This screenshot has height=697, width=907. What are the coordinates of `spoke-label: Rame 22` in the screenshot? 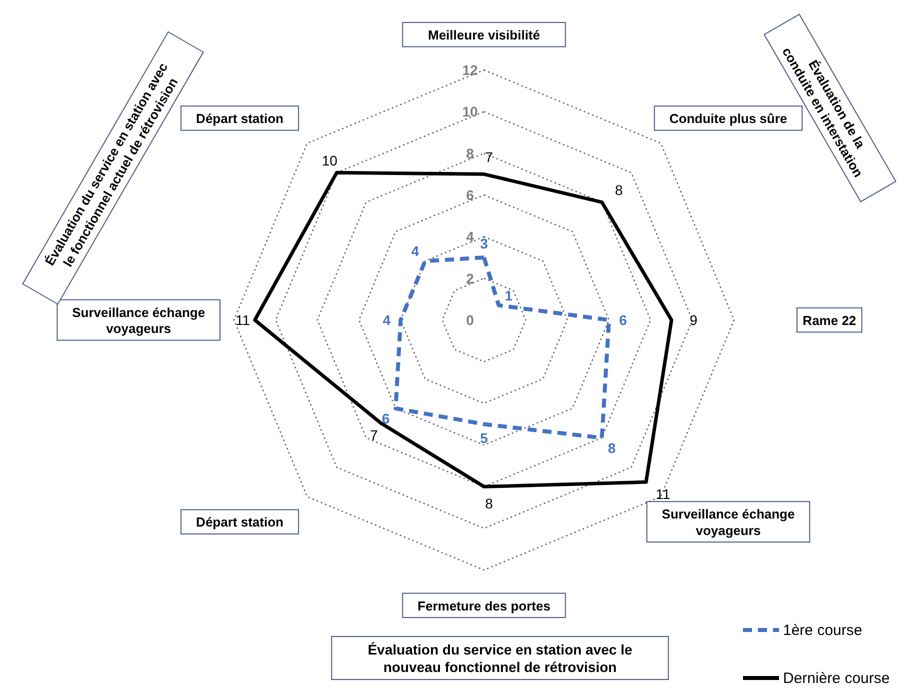 It's located at (829, 320).